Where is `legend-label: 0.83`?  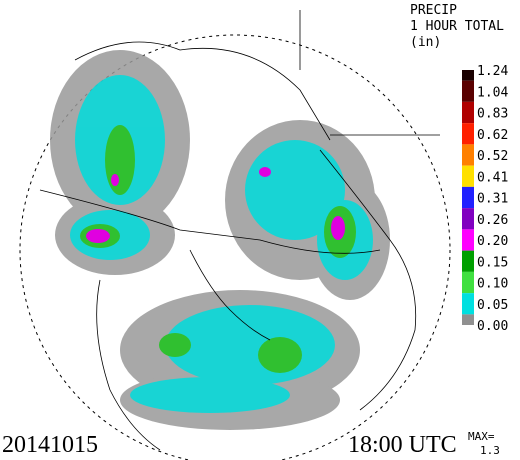
legend-label: 0.83 is located at coordinates (492, 114).